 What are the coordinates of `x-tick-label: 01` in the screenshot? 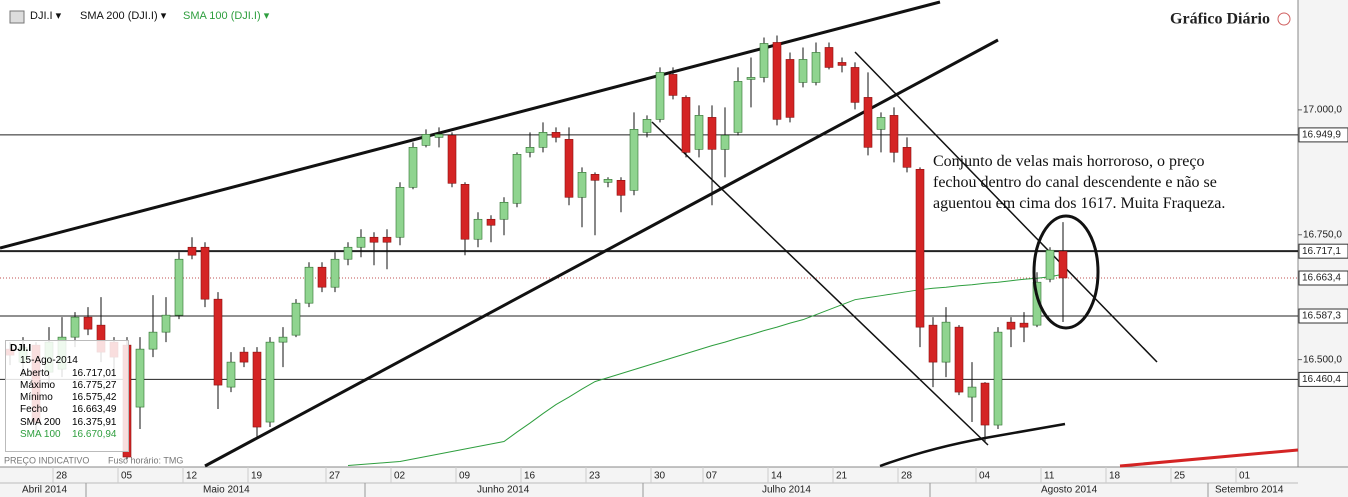 It's located at (1245, 476).